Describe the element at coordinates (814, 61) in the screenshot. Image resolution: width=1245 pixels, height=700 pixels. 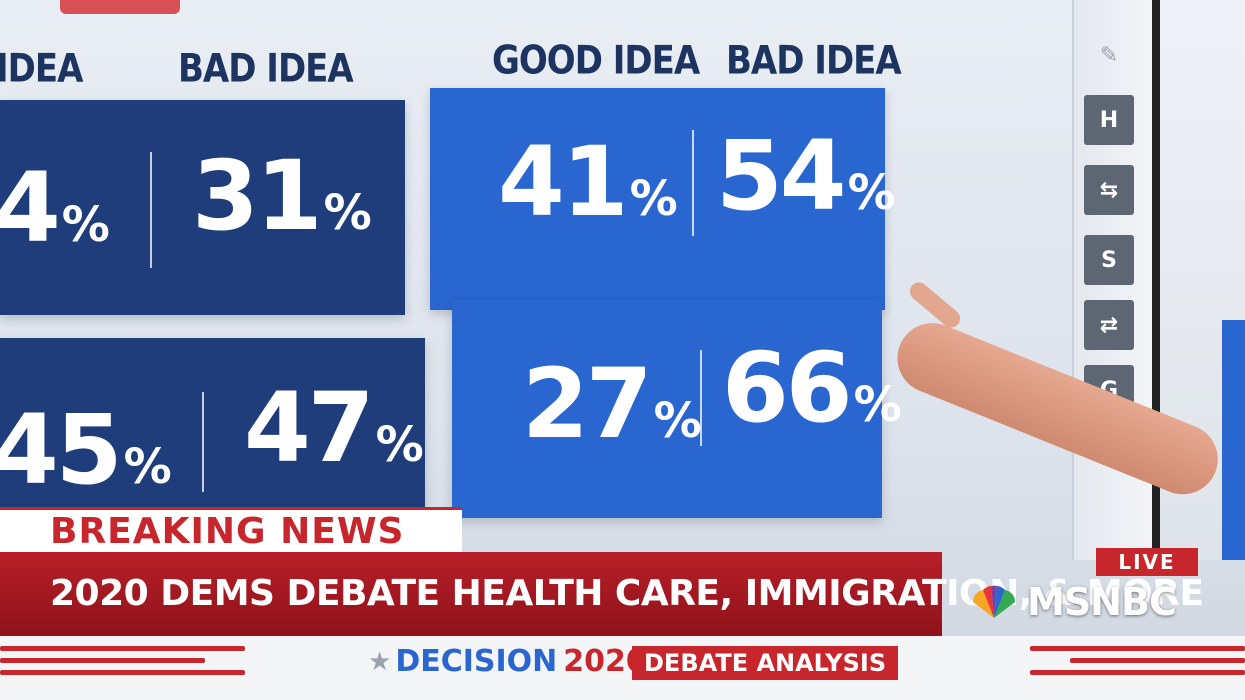
I see `right-bad-header: BAD IDEA` at that location.